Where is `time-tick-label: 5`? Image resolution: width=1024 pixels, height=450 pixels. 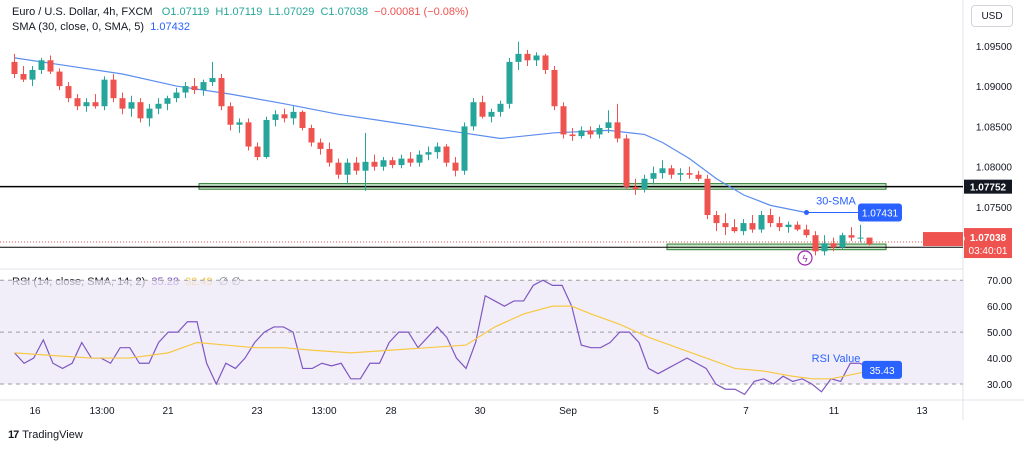
time-tick-label: 5 is located at coordinates (656, 411).